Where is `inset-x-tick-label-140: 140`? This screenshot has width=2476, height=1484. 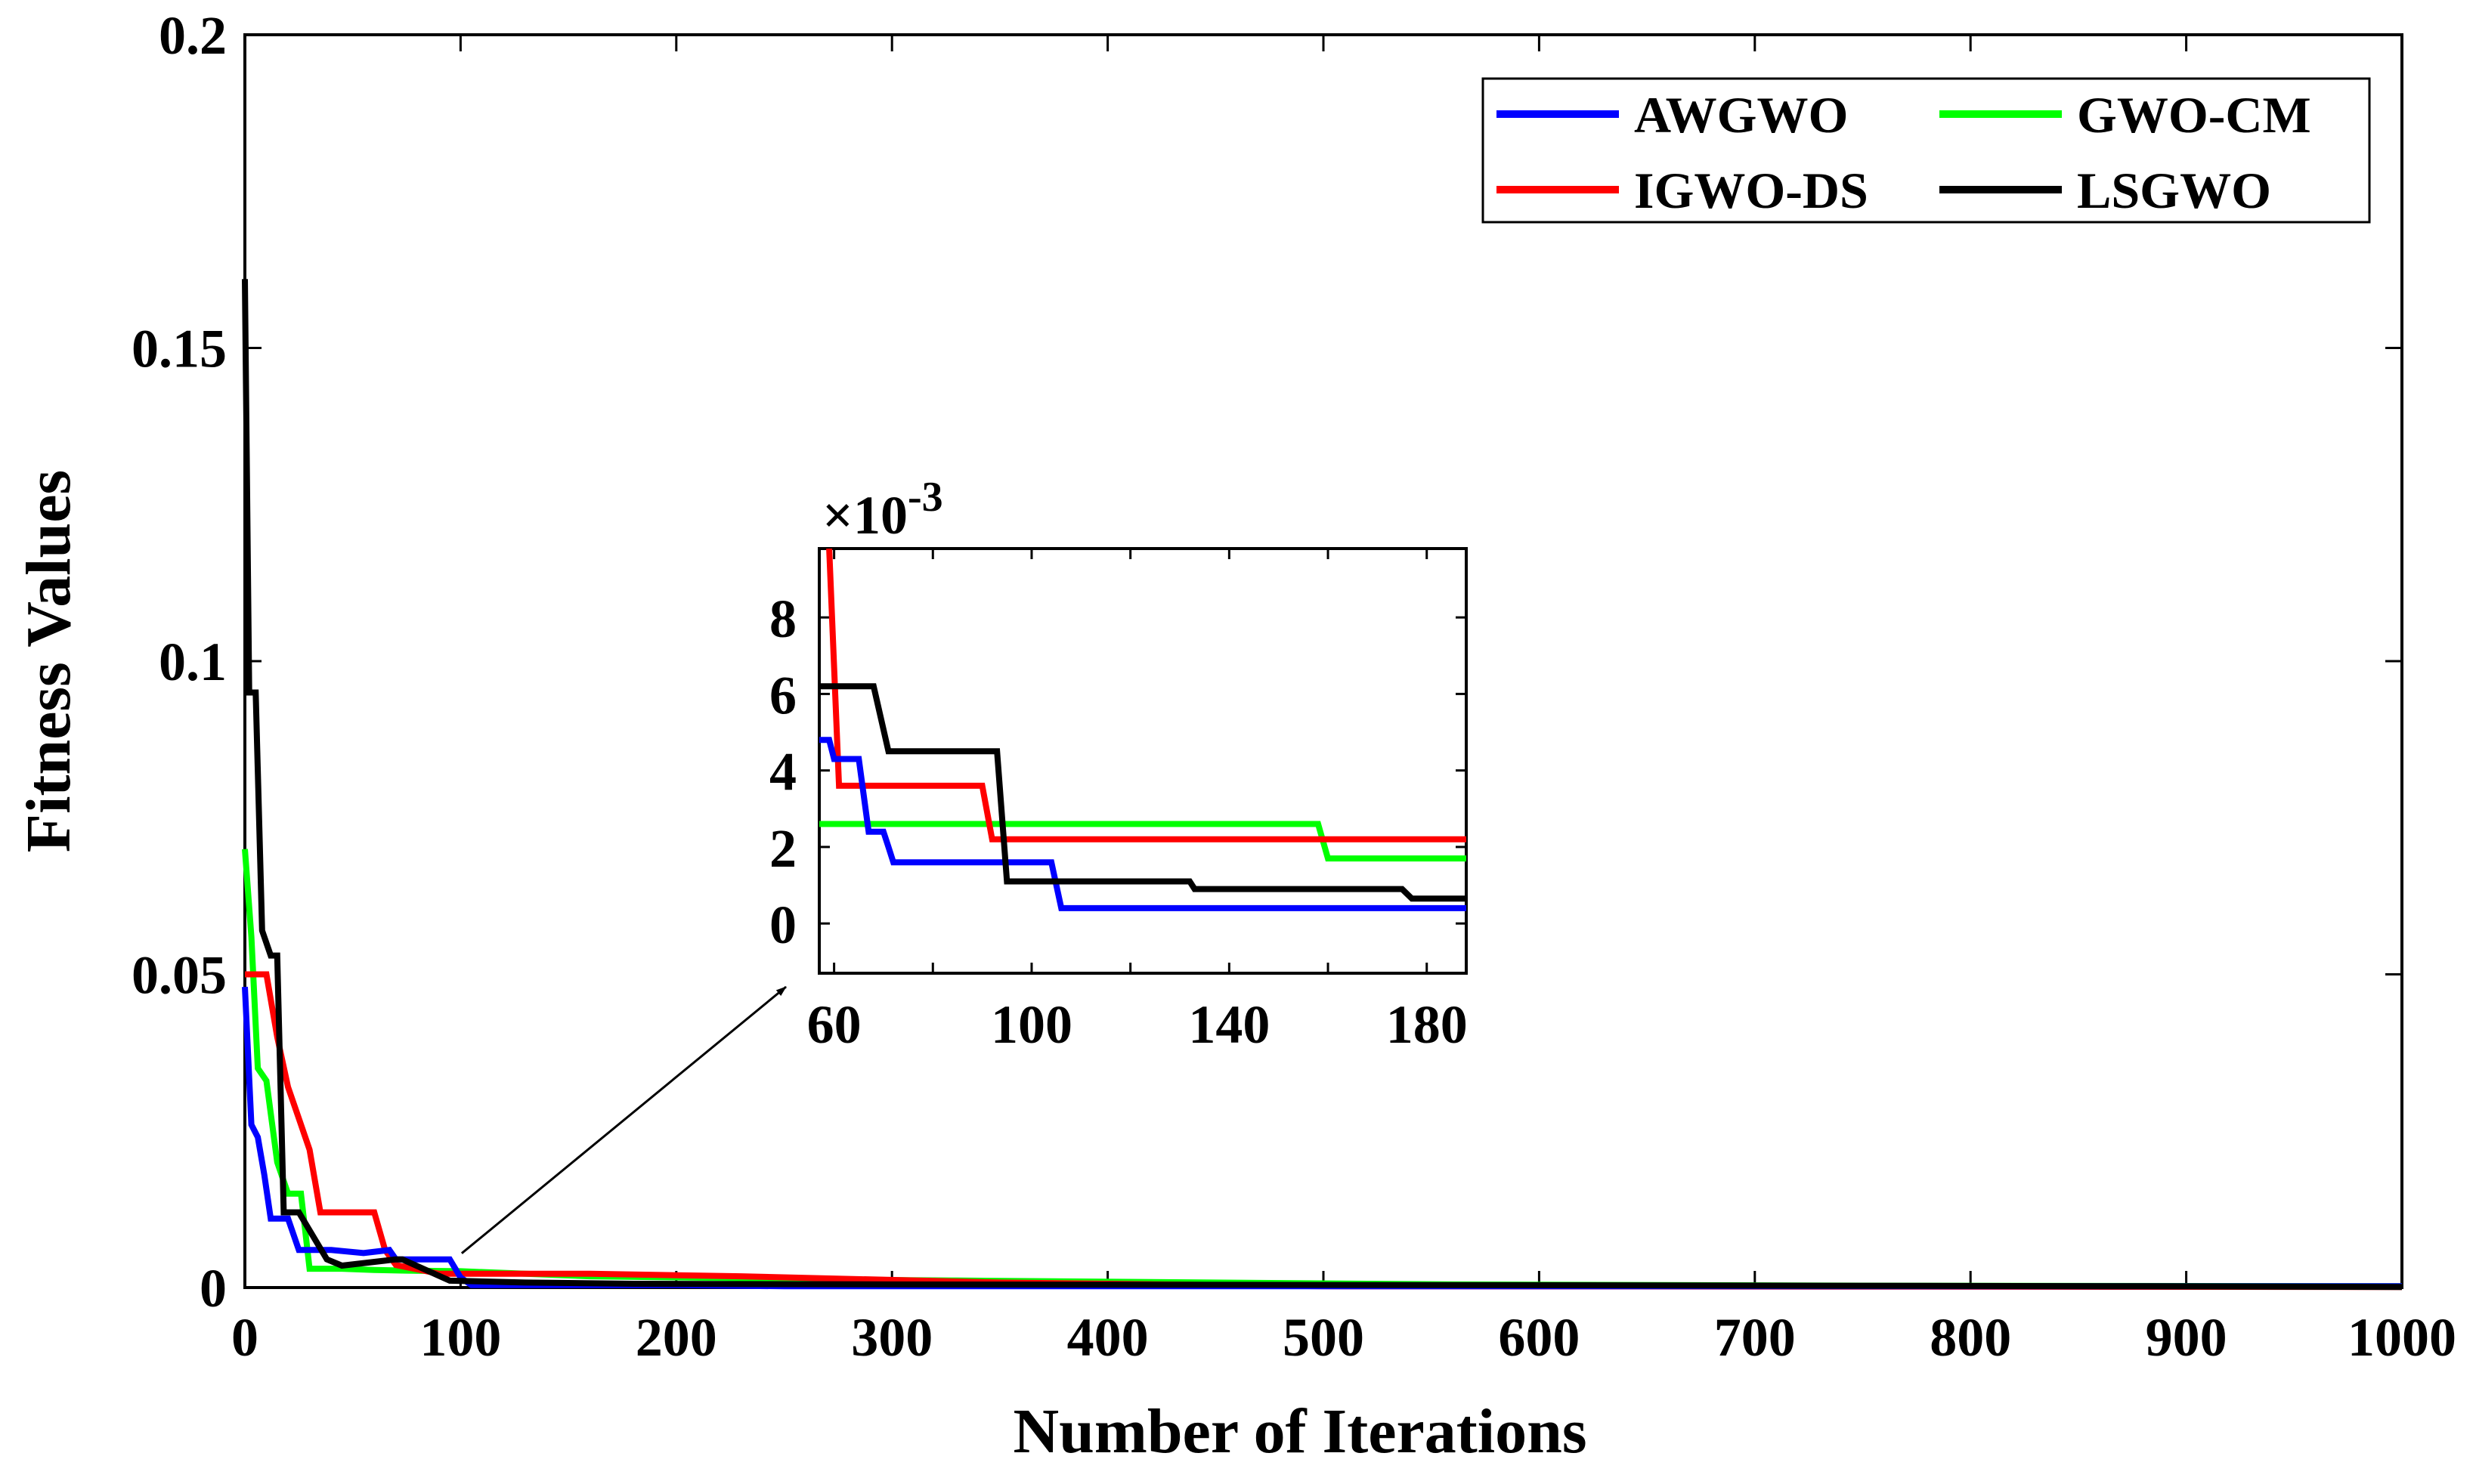 inset-x-tick-label-140: 140 is located at coordinates (1229, 1025).